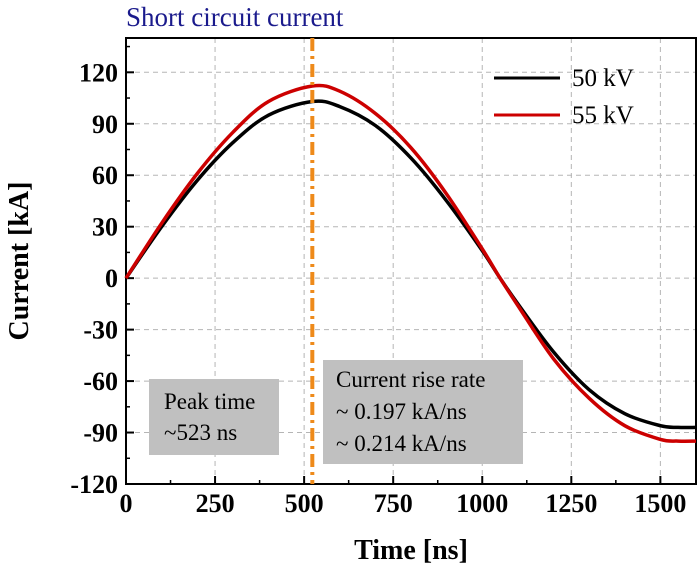 This screenshot has width=700, height=569. Describe the element at coordinates (111, 278) in the screenshot. I see `y-tick-label: 0` at that location.